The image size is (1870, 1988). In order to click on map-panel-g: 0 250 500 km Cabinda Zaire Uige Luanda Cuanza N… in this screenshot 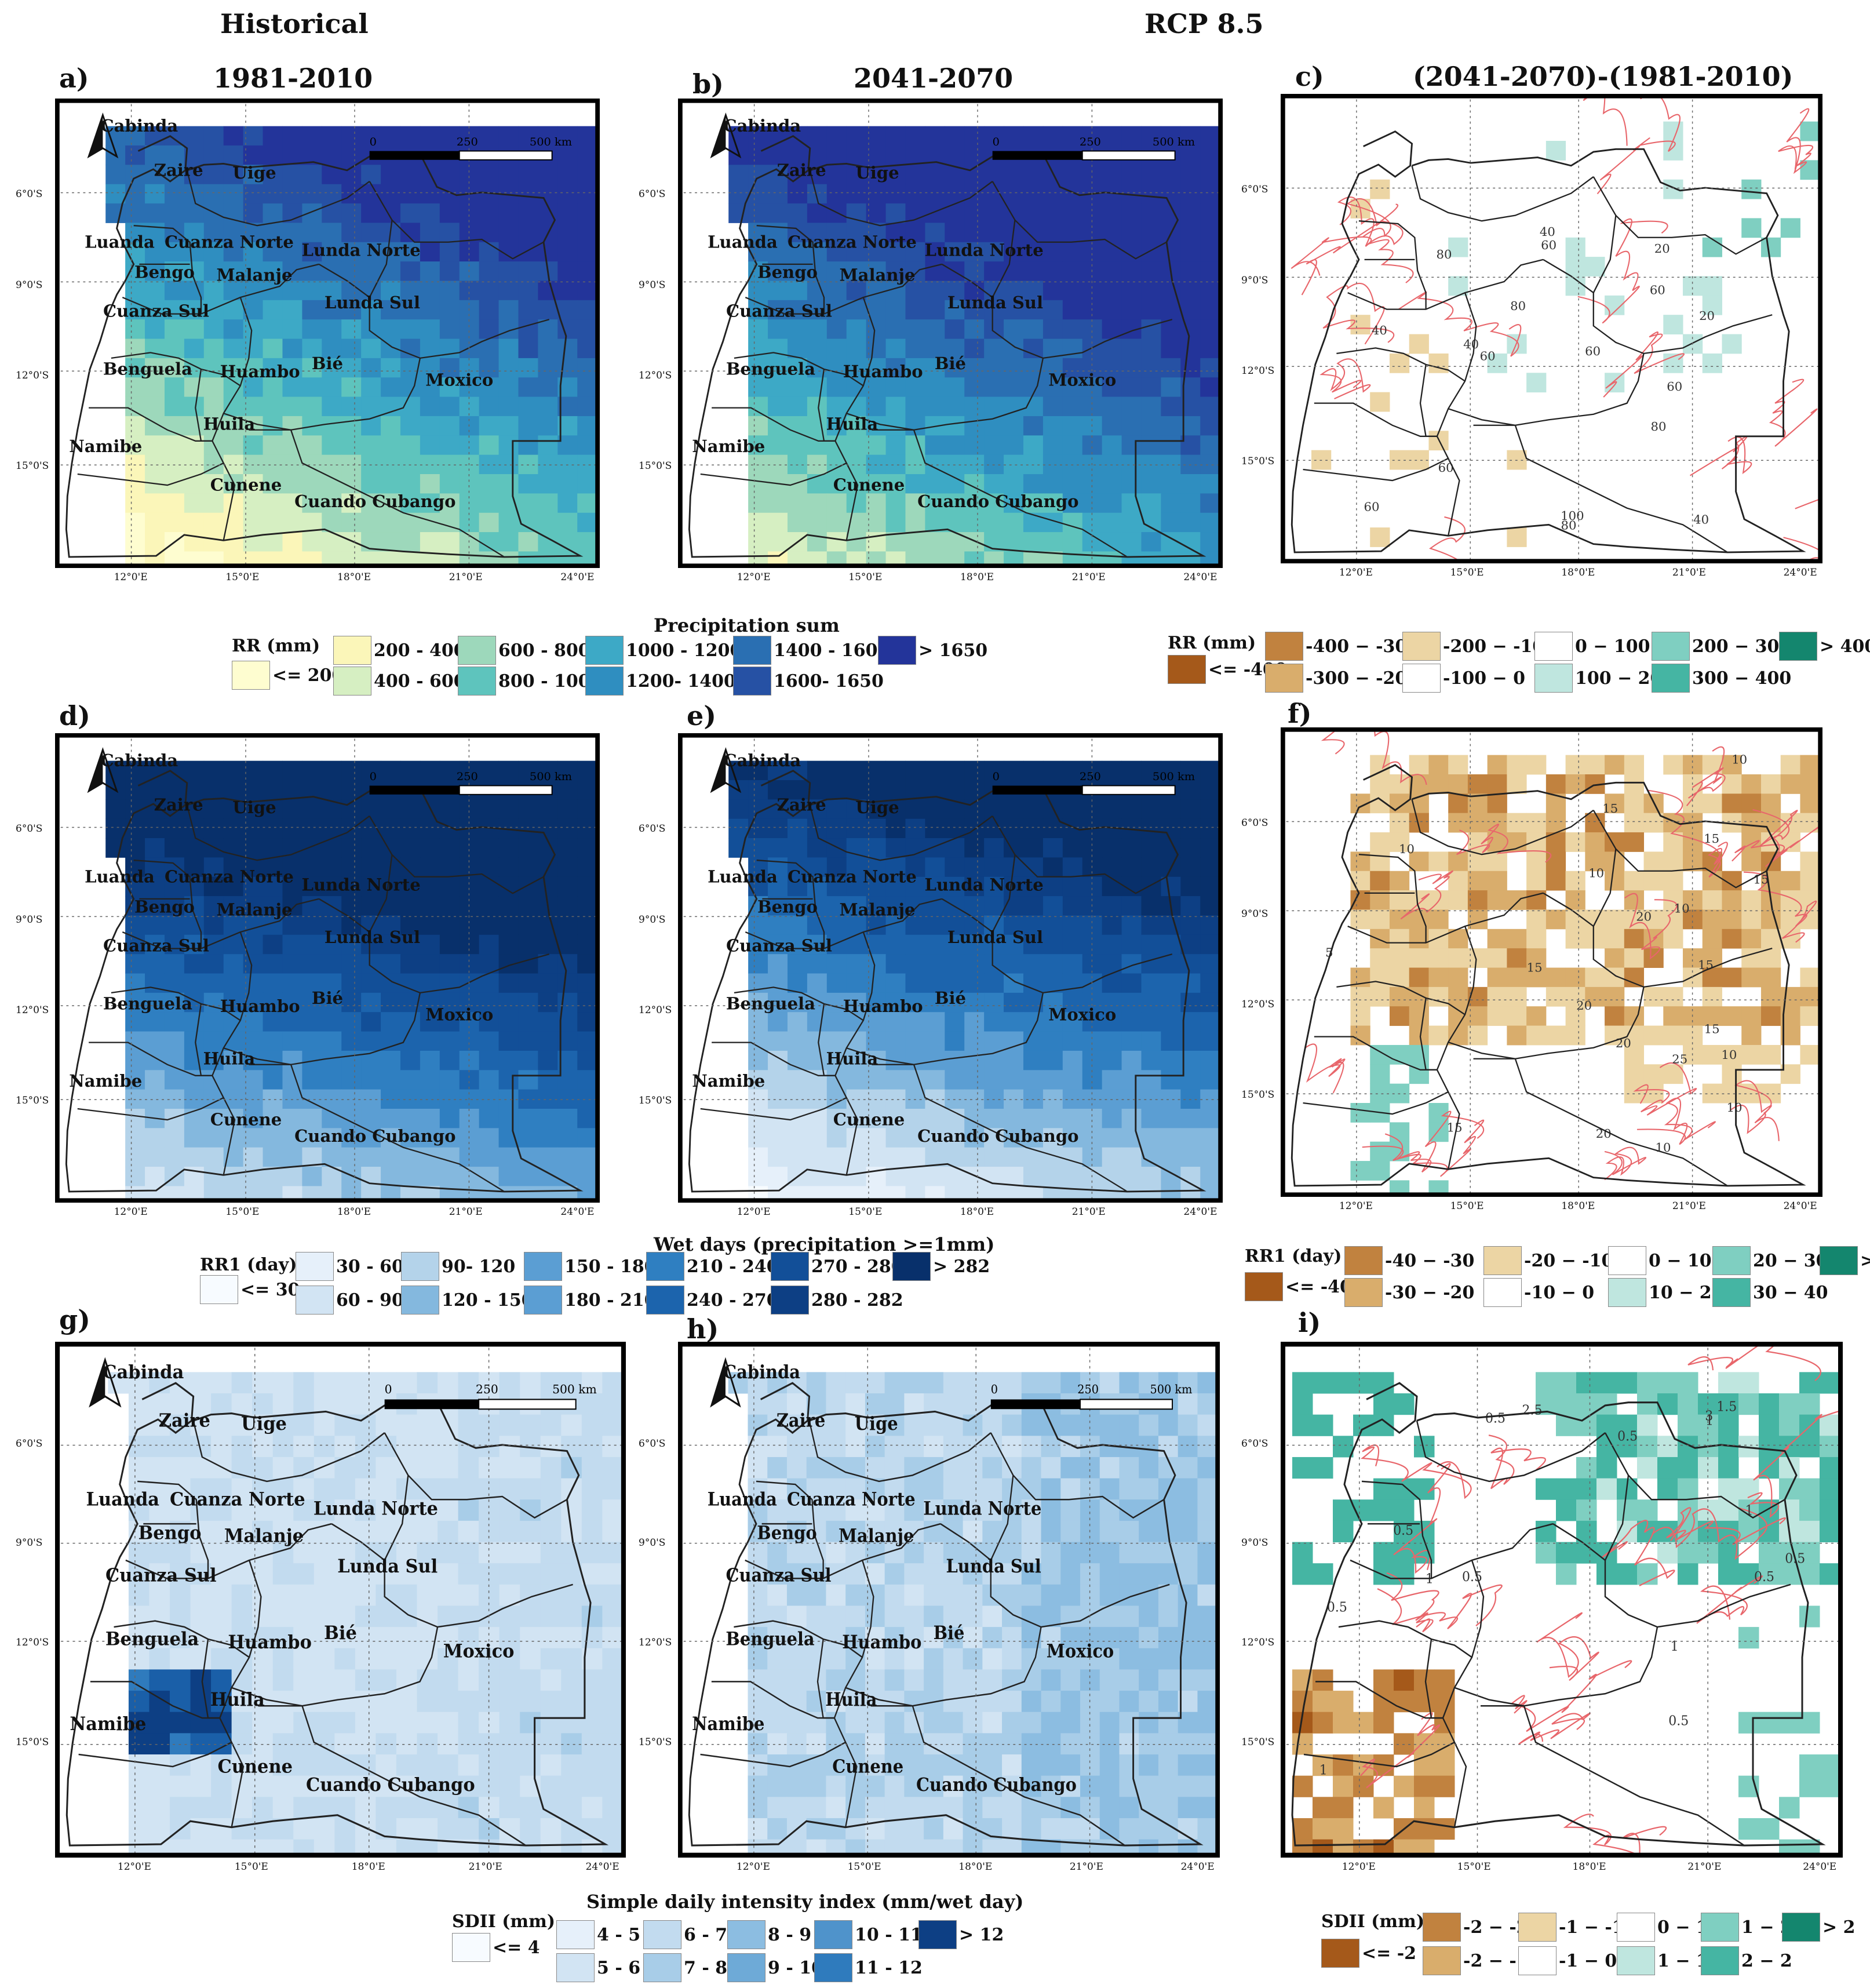, I will do `click(340, 1600)`.